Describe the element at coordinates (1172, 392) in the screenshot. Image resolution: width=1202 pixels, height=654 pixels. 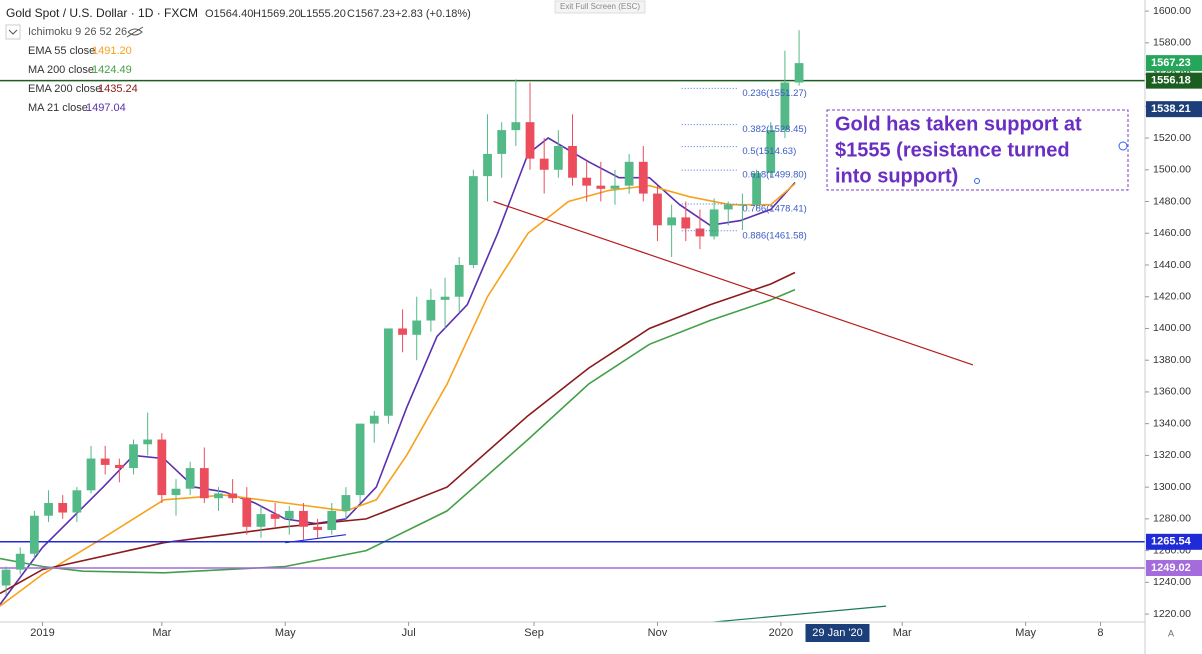
I see `y-tick-label: 1360.00` at that location.